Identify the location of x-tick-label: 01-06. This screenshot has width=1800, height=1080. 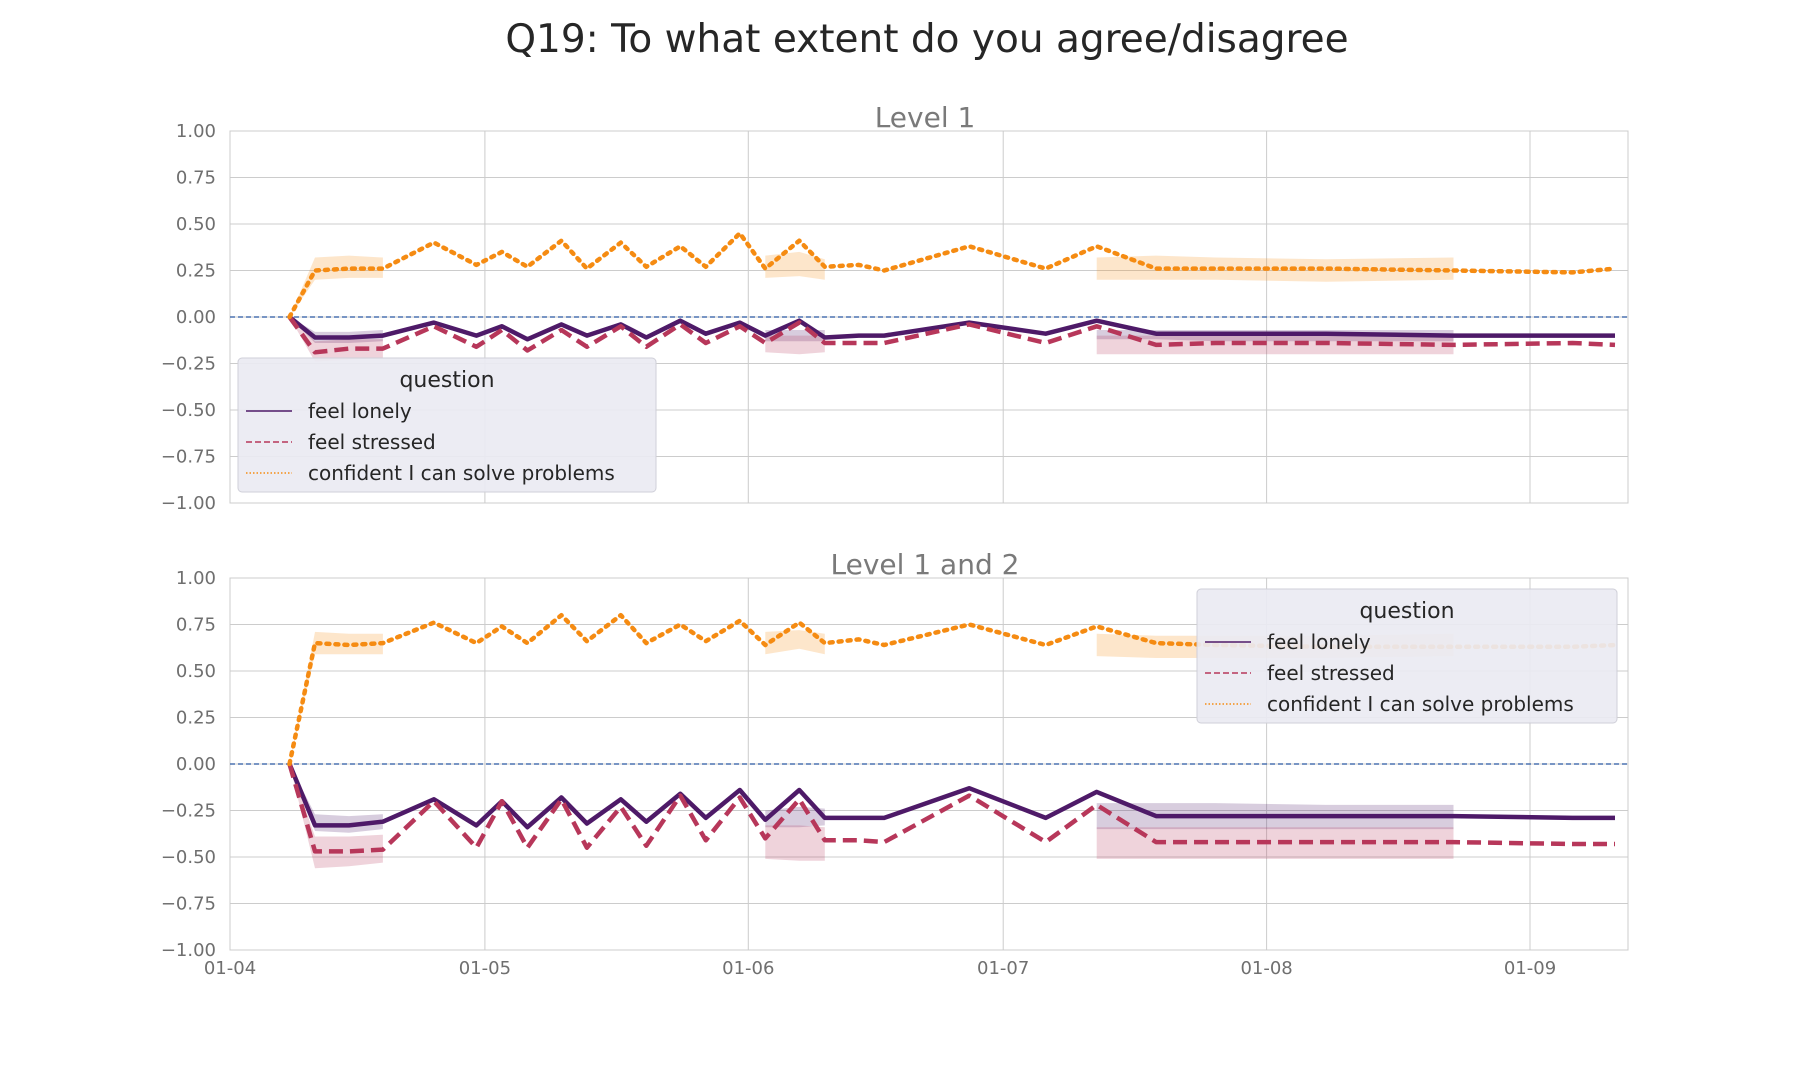
(748, 968).